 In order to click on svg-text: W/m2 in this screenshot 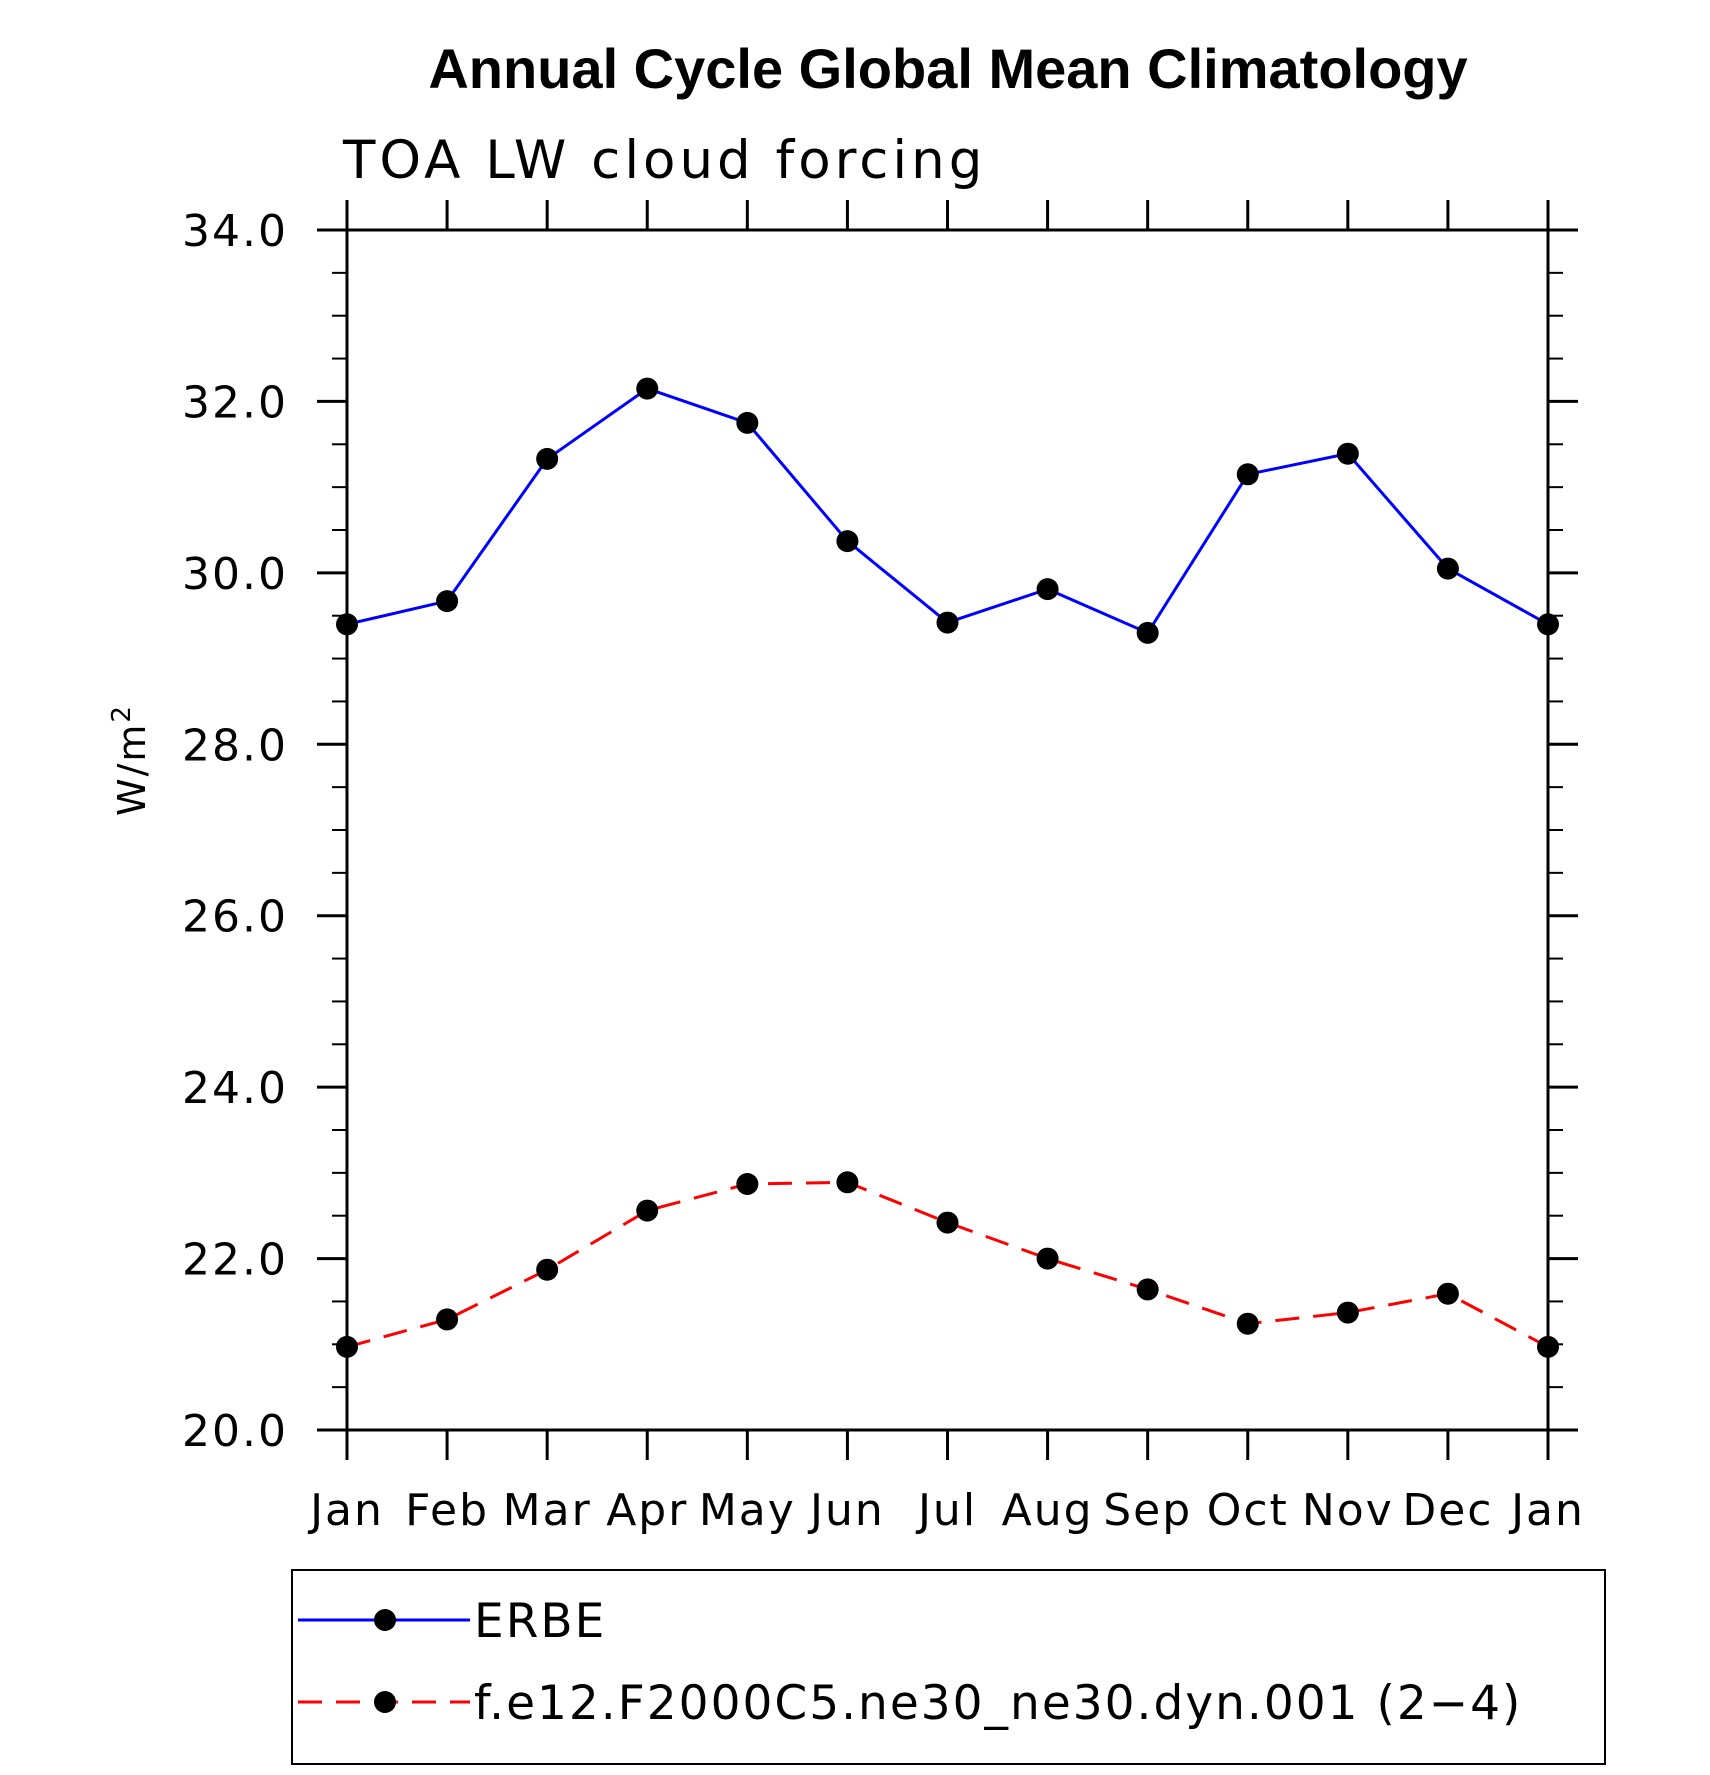, I will do `click(130, 760)`.